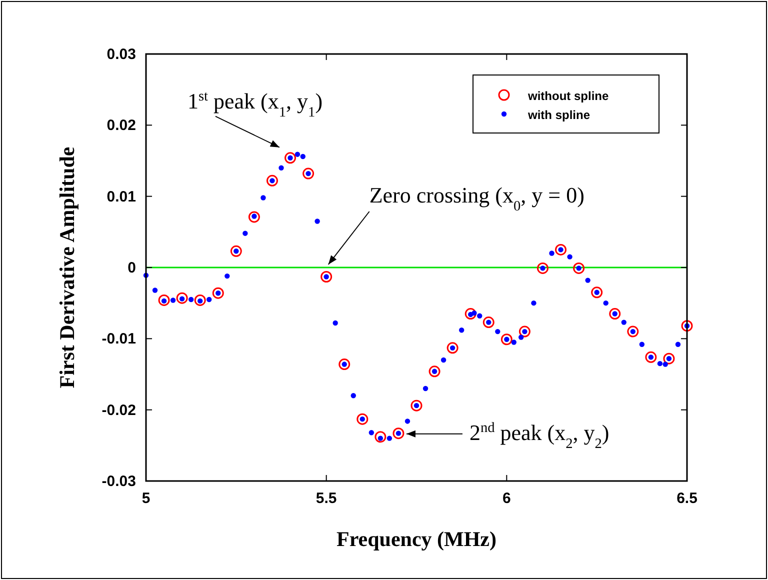 The image size is (768, 580). Describe the element at coordinates (119, 339) in the screenshot. I see `y-tick-label: -0.01` at that location.